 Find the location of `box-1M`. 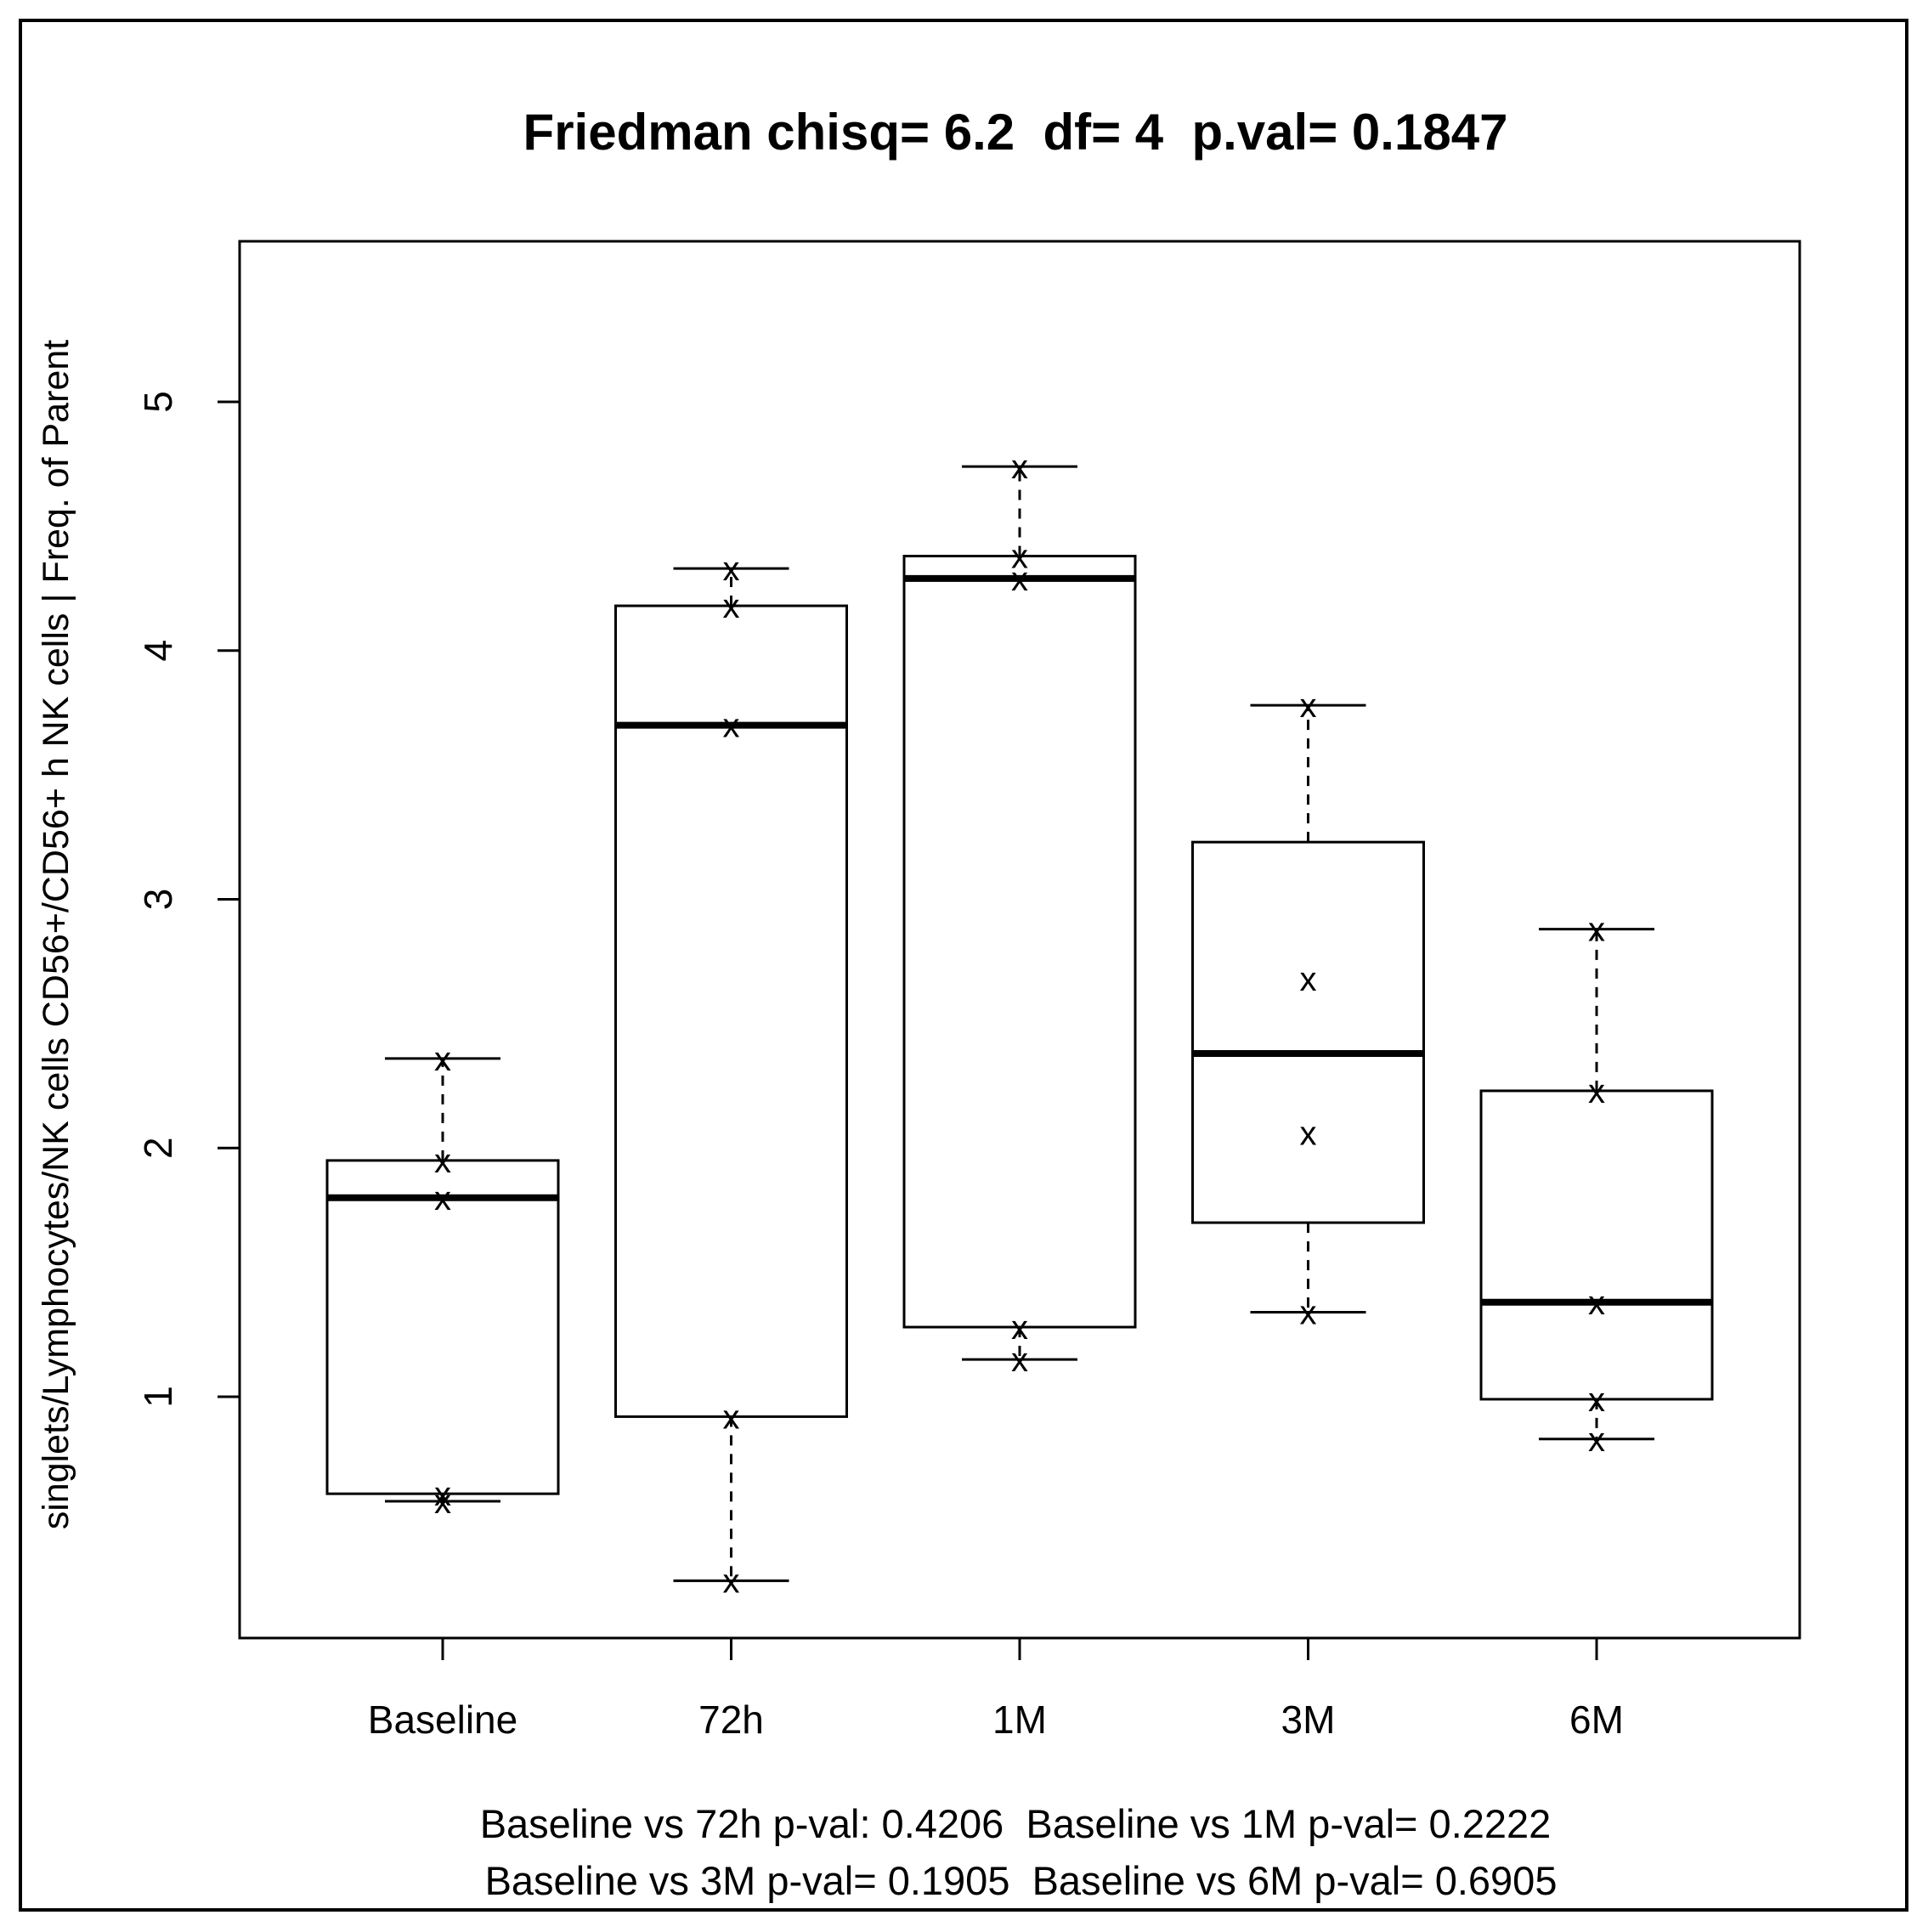

box-1M is located at coordinates (1019, 942).